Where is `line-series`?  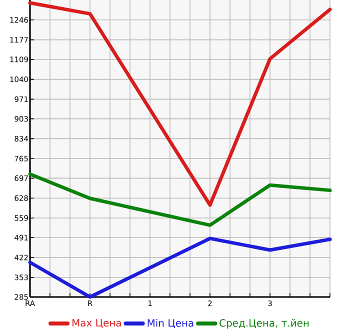
line-series is located at coordinates (180, 199).